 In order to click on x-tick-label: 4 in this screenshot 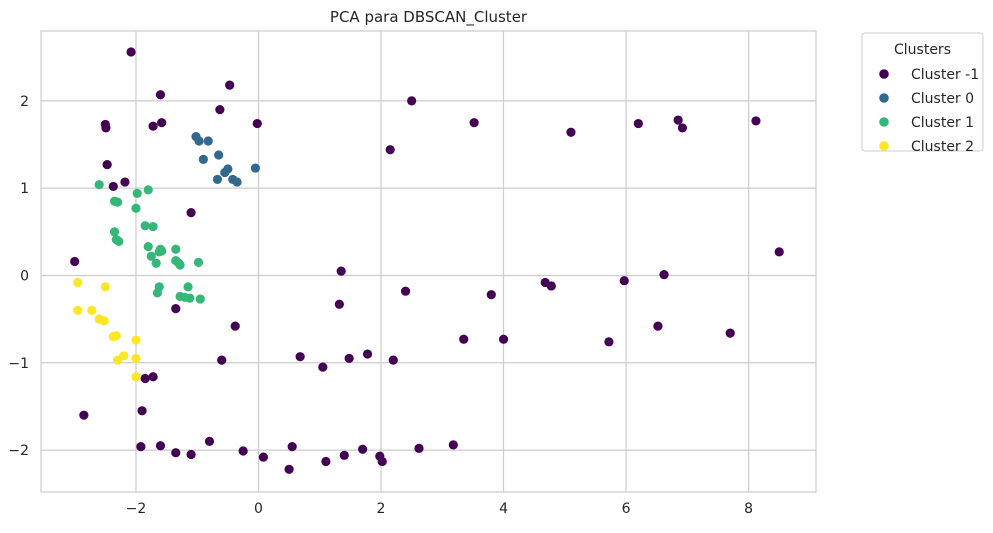, I will do `click(503, 509)`.